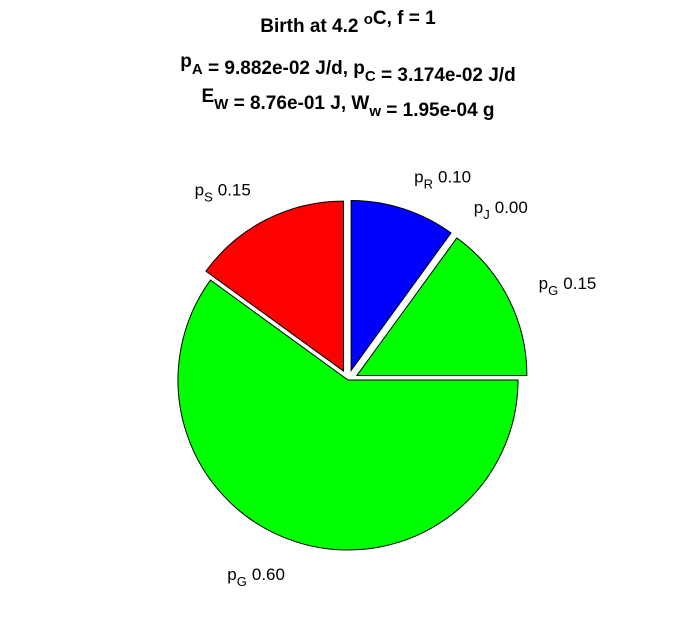 The image size is (696, 618). I want to click on title-text: = 9.882e-02 J/d, p, so click(284, 68).